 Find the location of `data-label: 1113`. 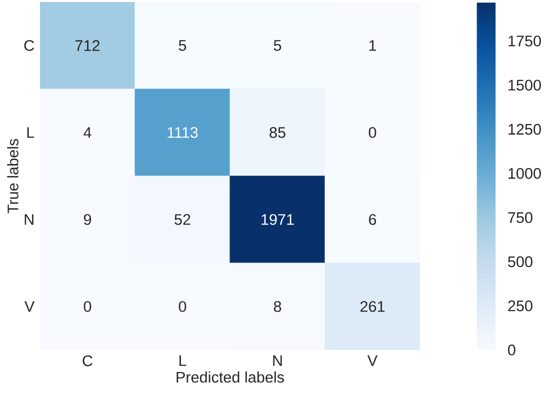

data-label: 1113 is located at coordinates (183, 132).